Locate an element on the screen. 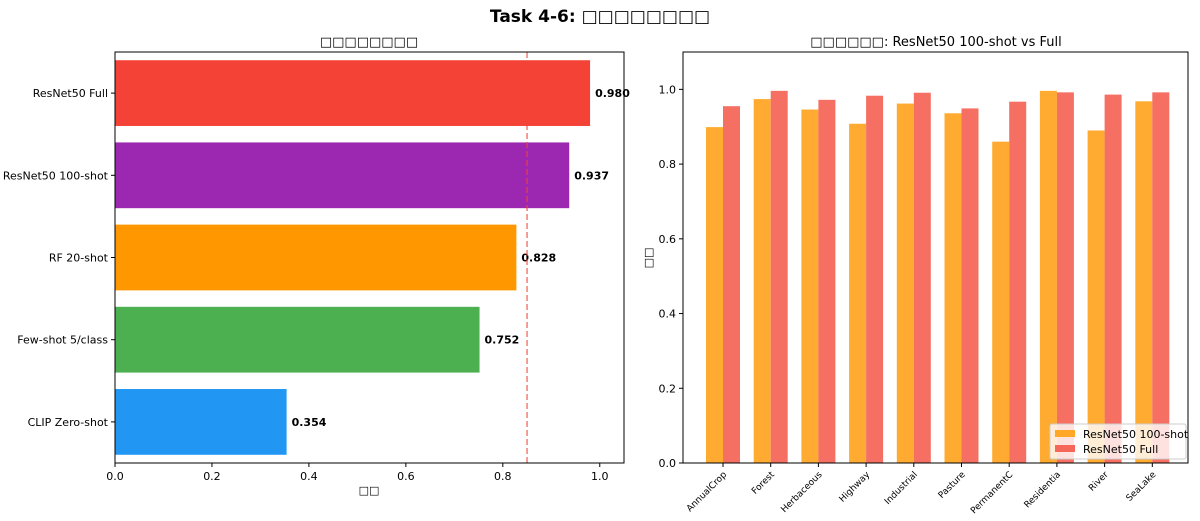 This screenshot has width=1200, height=521. x-tick-label: 0.6 is located at coordinates (406, 476).